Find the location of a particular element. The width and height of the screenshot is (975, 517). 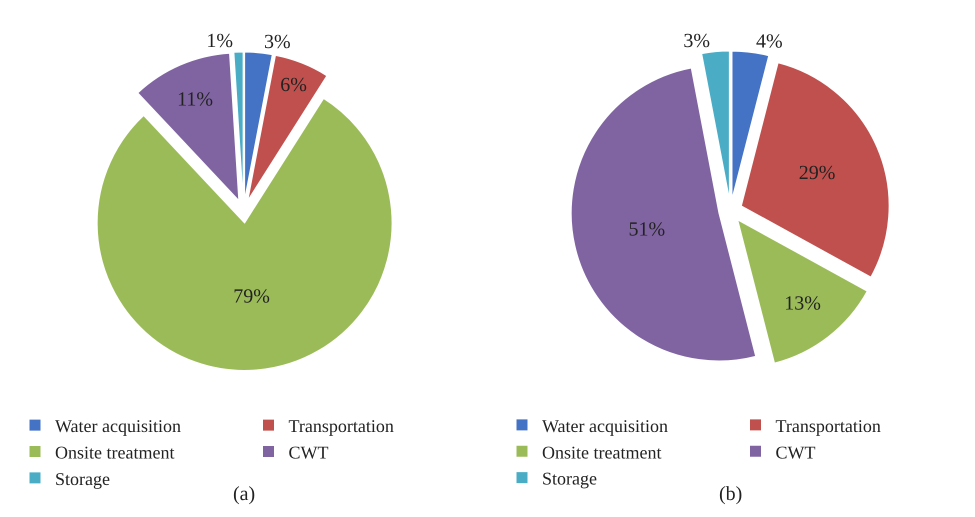

data-label: 51% is located at coordinates (647, 229).